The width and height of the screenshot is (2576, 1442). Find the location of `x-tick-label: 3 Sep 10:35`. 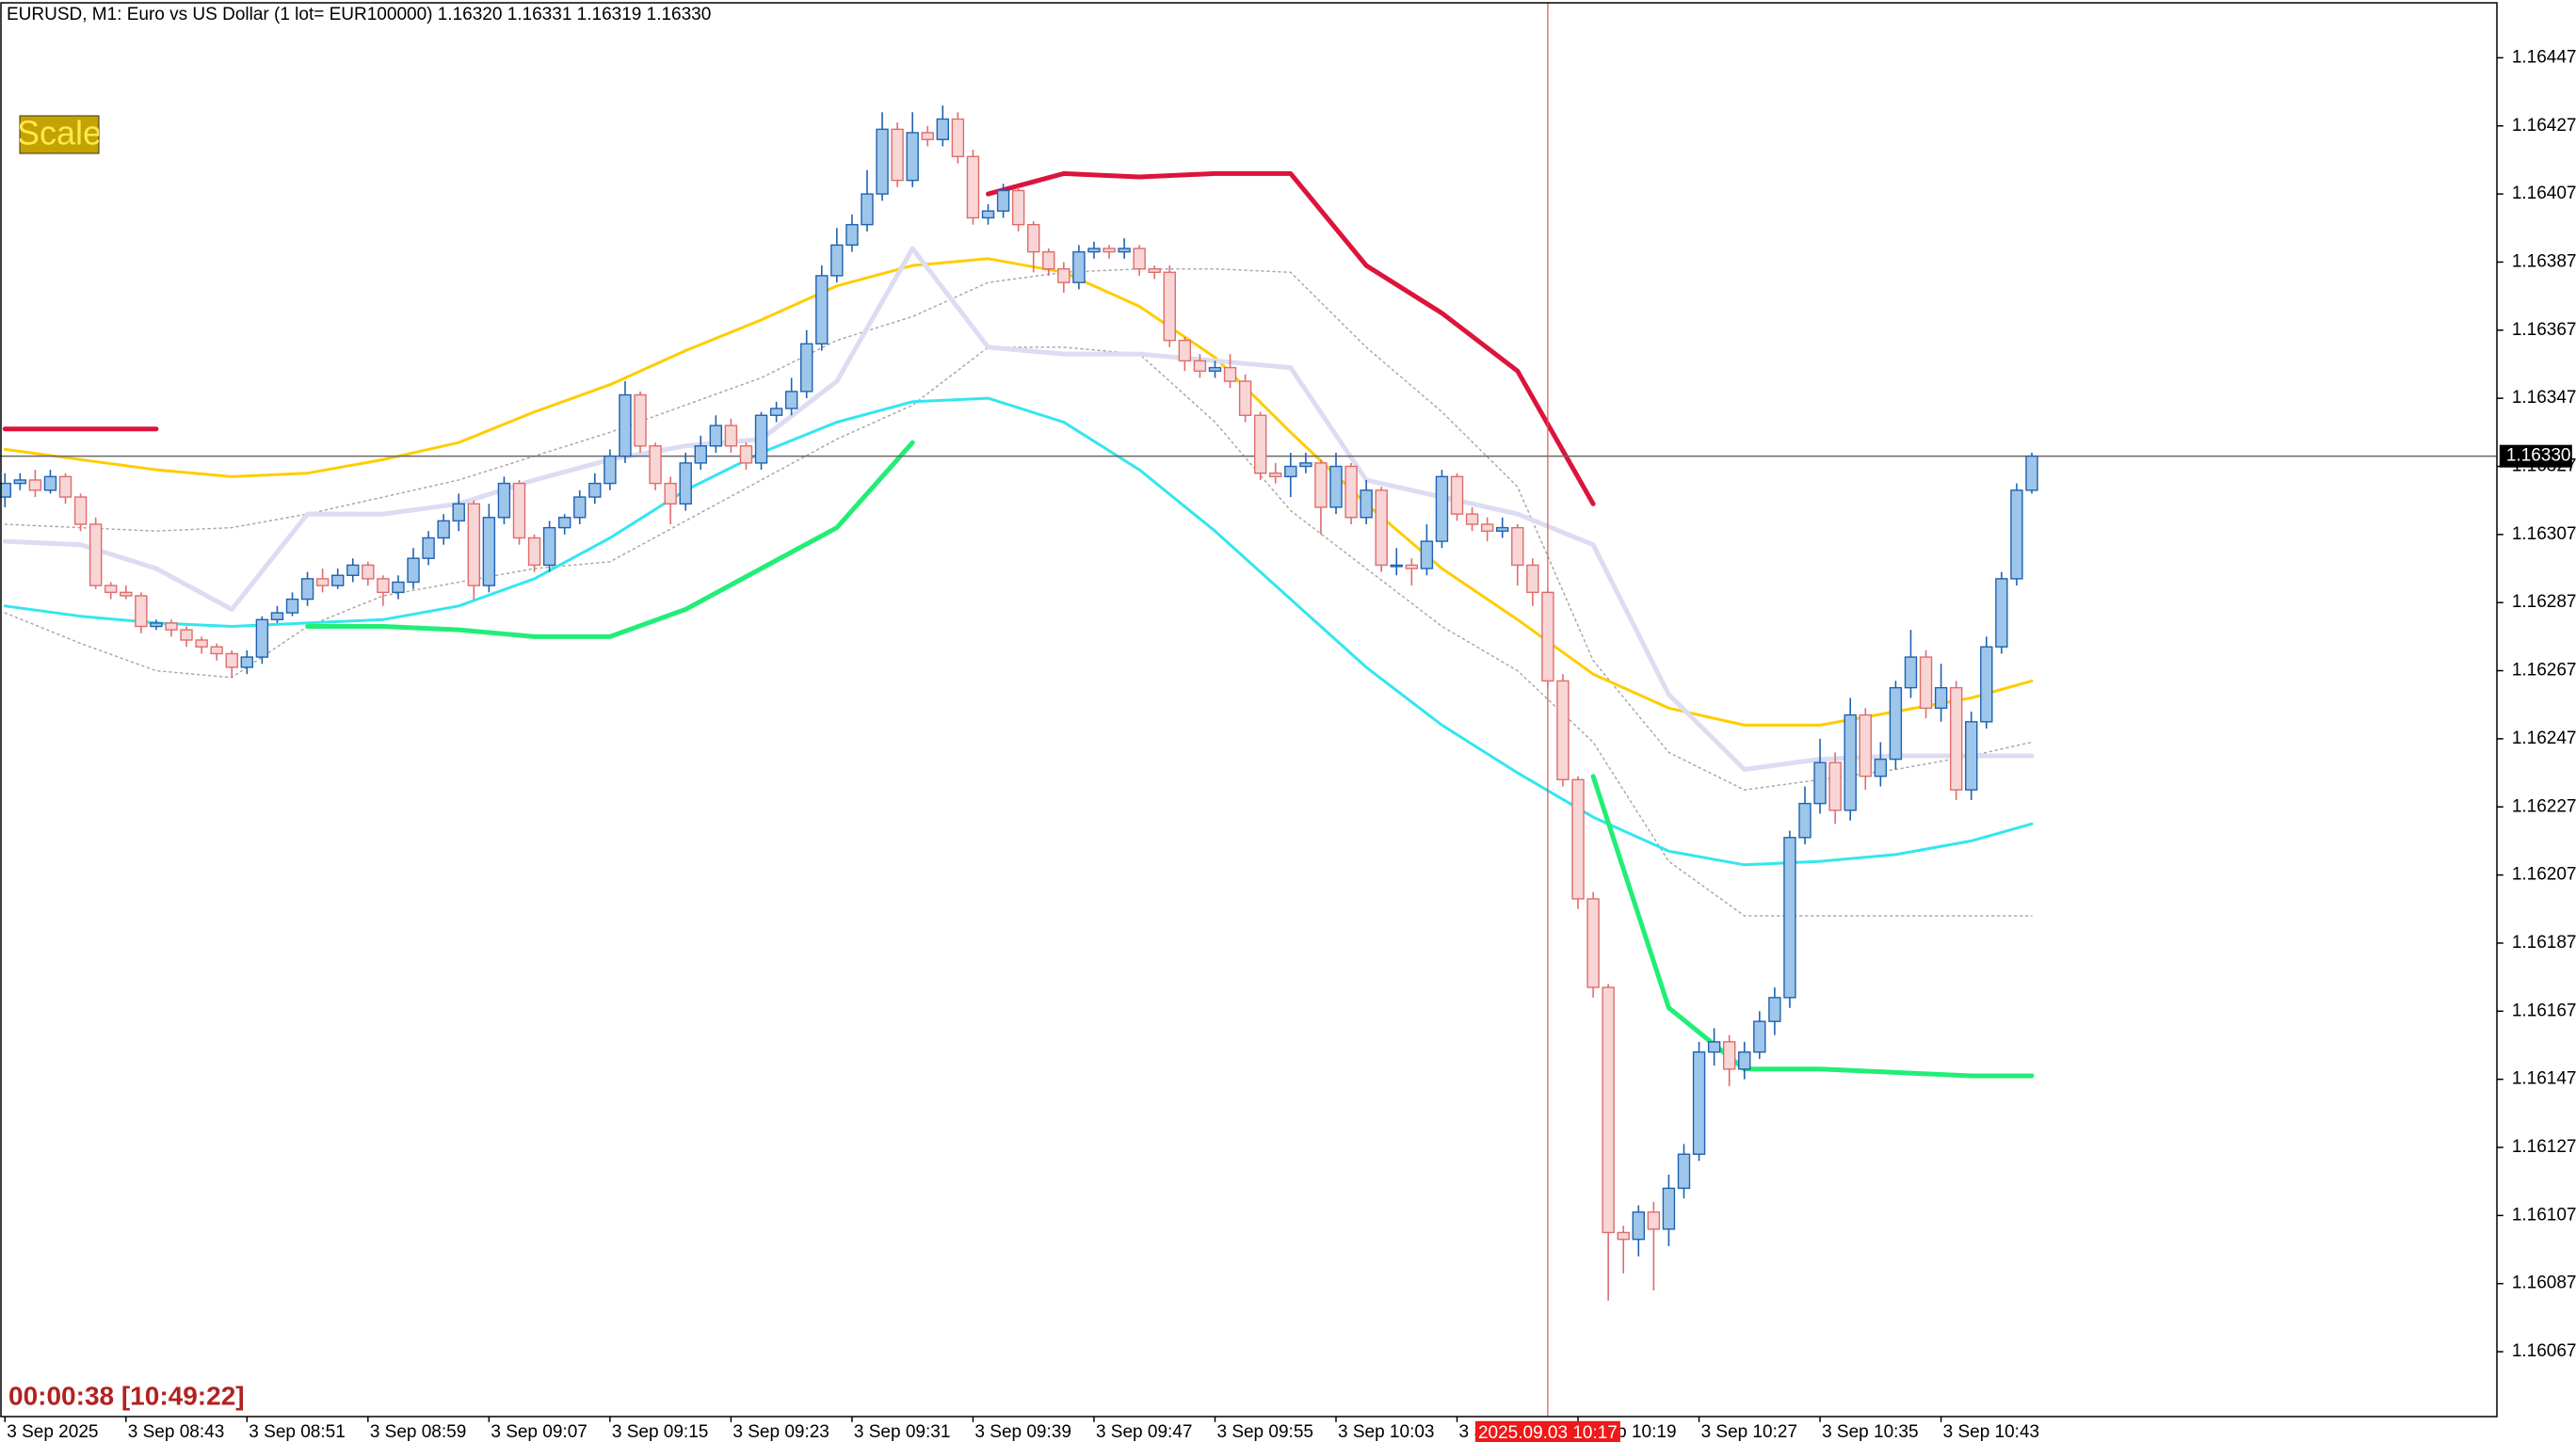

x-tick-label: 3 Sep 10:35 is located at coordinates (1870, 1432).